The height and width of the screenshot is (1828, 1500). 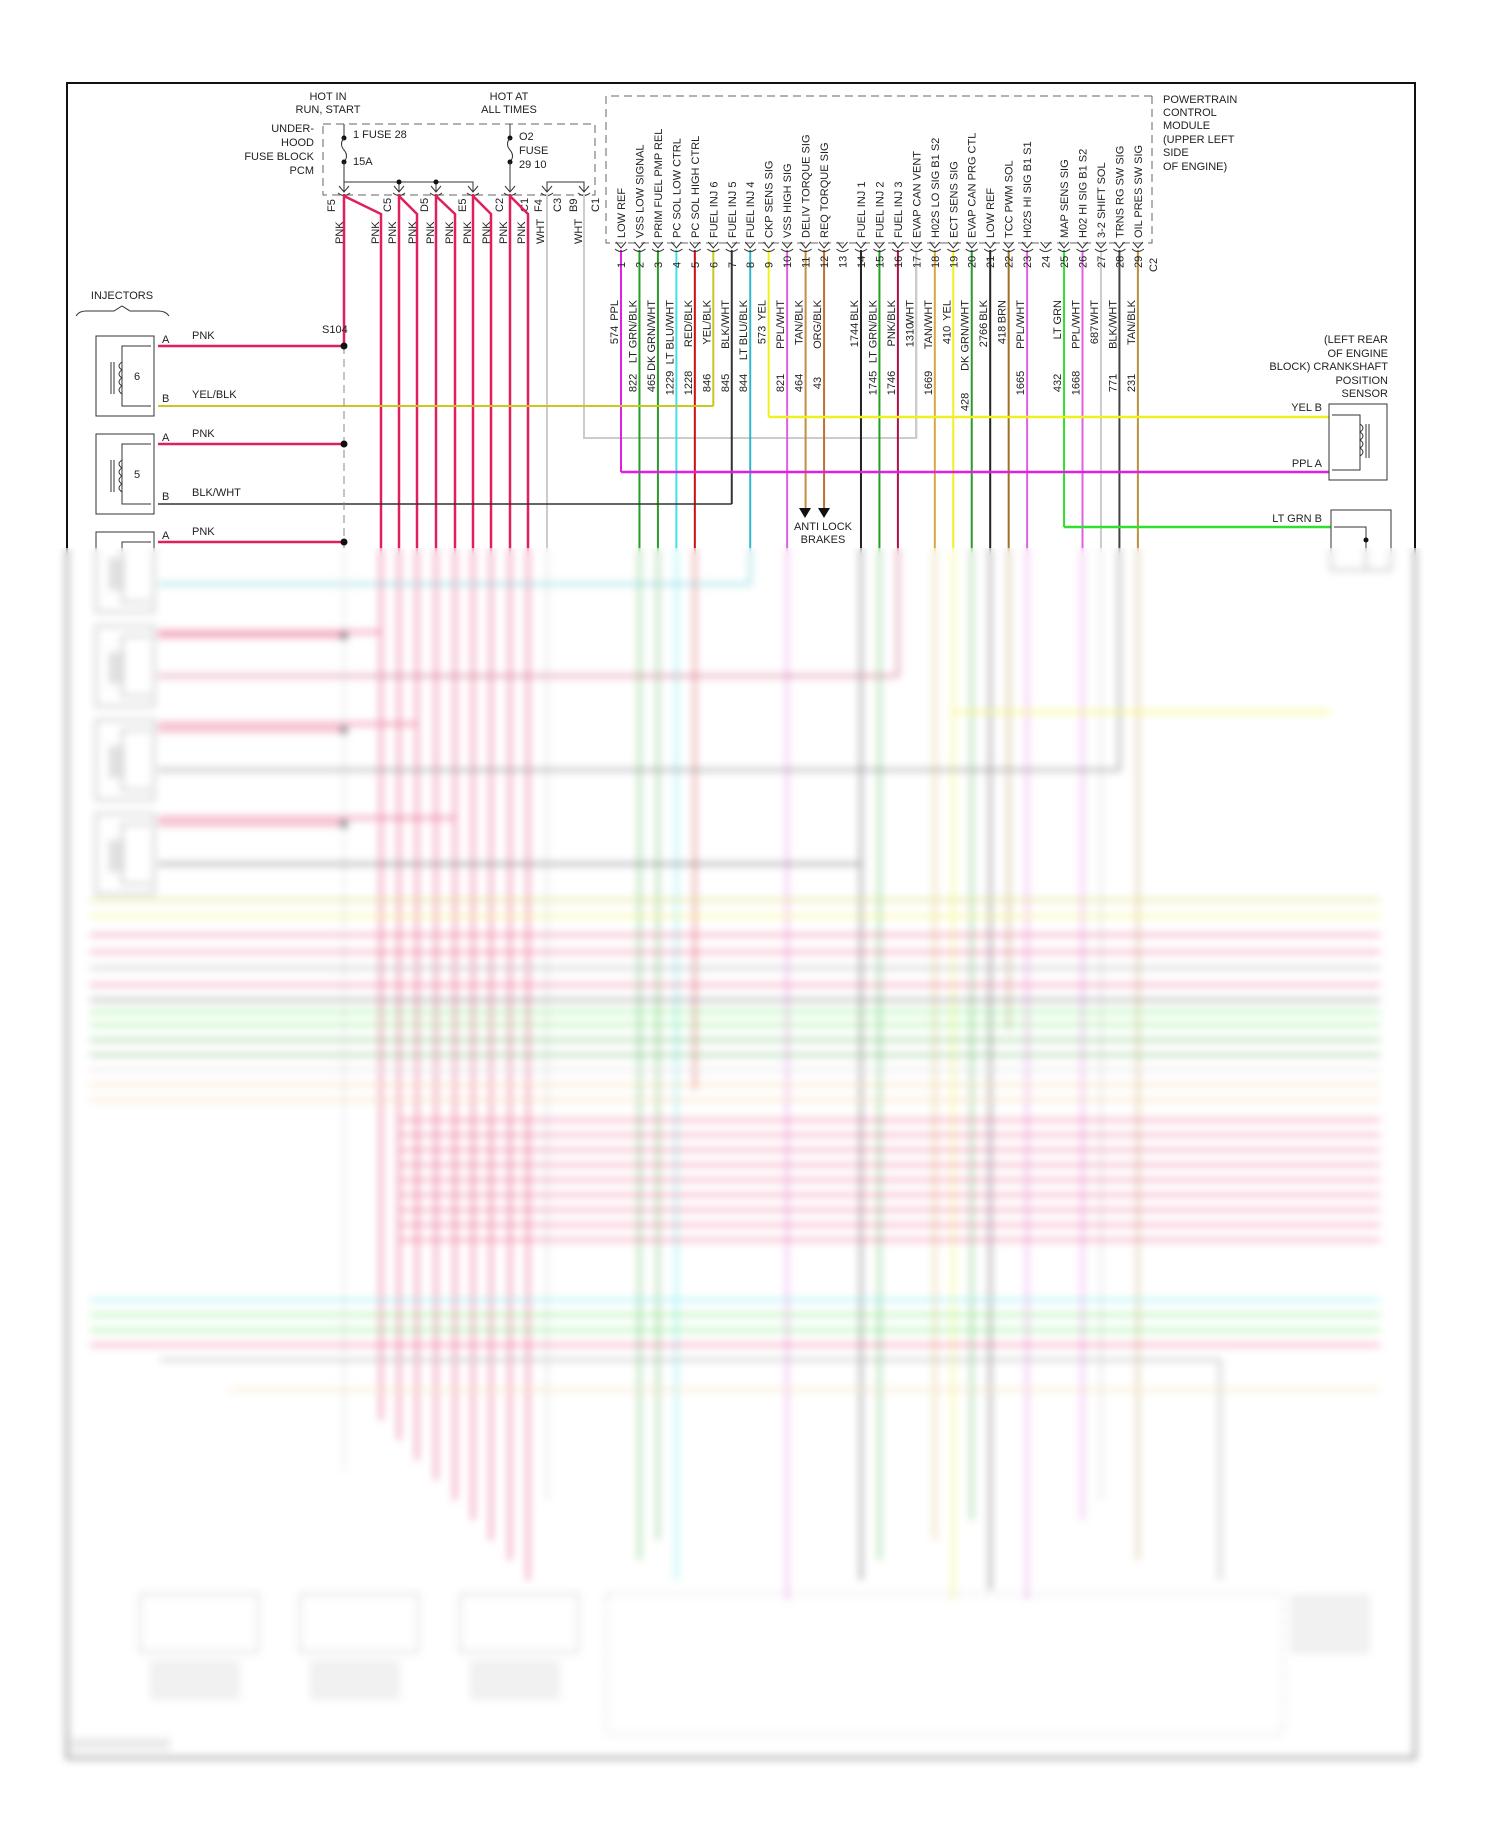 I want to click on injector-pin-b: B, so click(x=165, y=497).